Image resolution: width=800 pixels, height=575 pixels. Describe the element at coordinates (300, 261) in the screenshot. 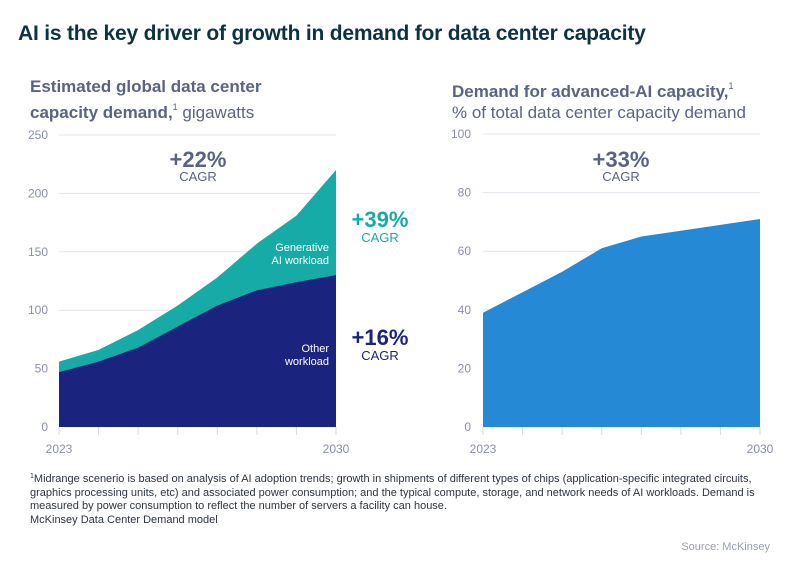

I see `generative-ai-label: AI workload` at that location.